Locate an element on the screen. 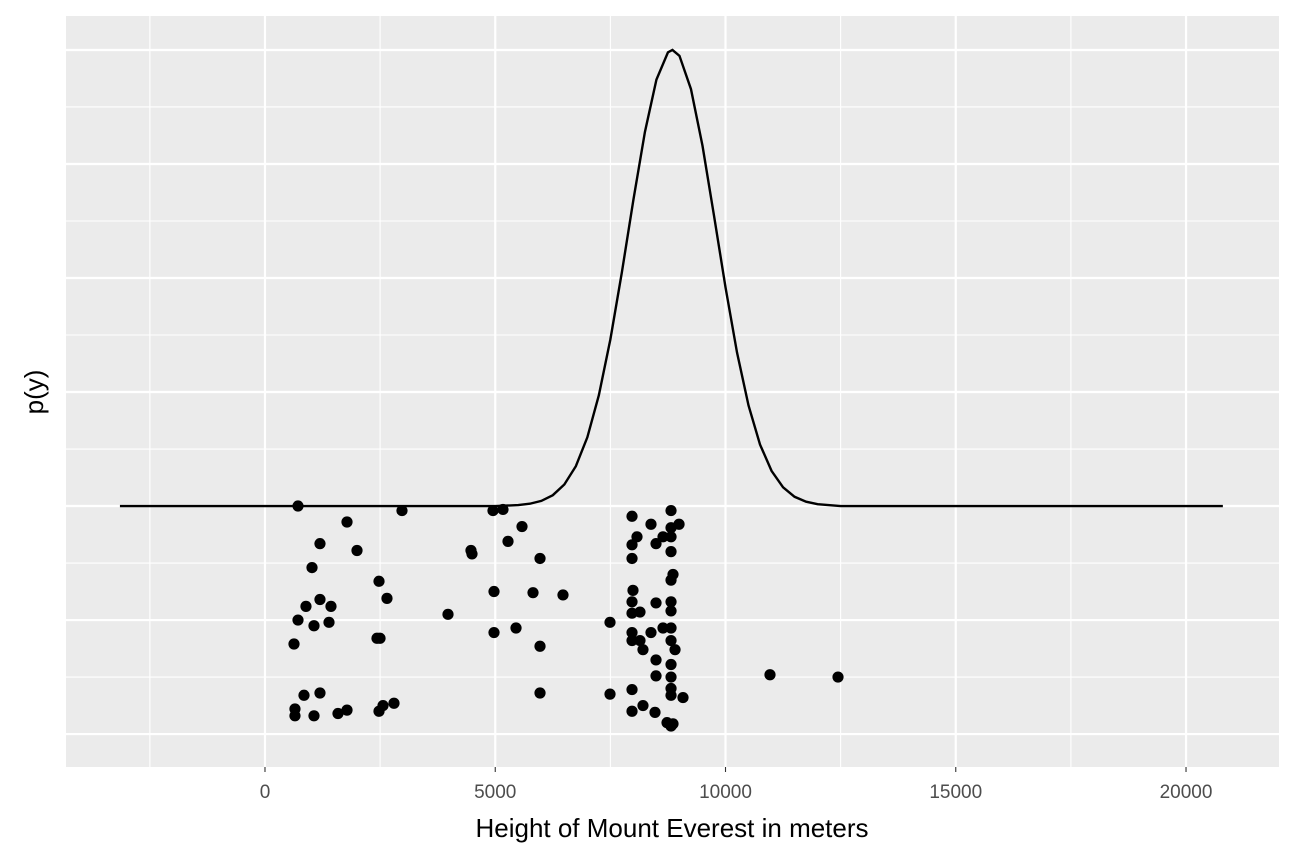 Image resolution: width=1296 pixels, height=864 pixels. x-tick-label: 20000 is located at coordinates (1186, 792).